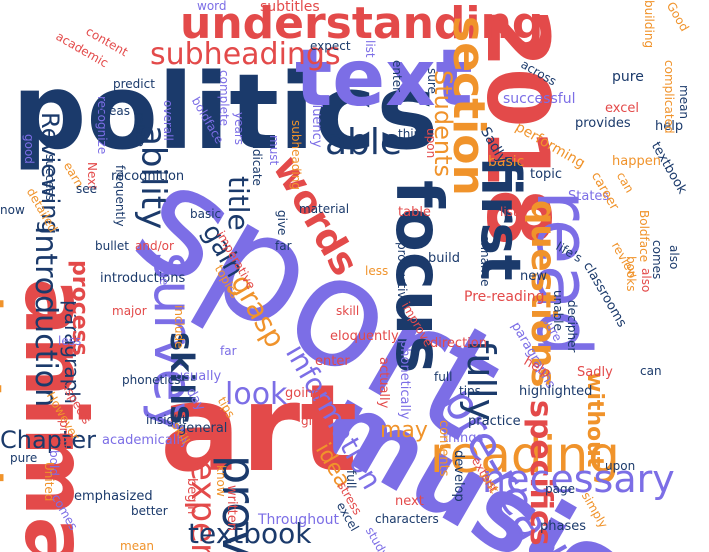 Image resolution: width=709 pixels, height=552 pixels. I want to click on cloud-word: years, so click(239, 129).